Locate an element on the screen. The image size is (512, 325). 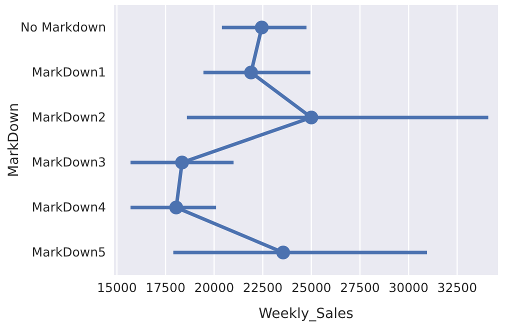
x-tick-label: 15000 is located at coordinates (117, 287).